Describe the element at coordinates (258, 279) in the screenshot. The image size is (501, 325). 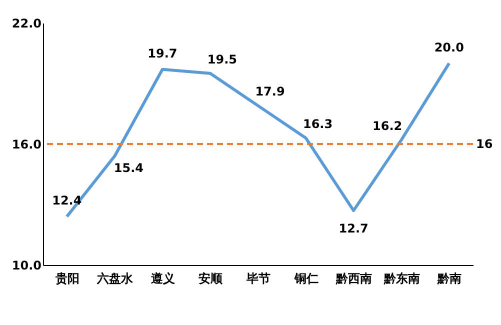
I see `x-tick-label: 毕节` at that location.